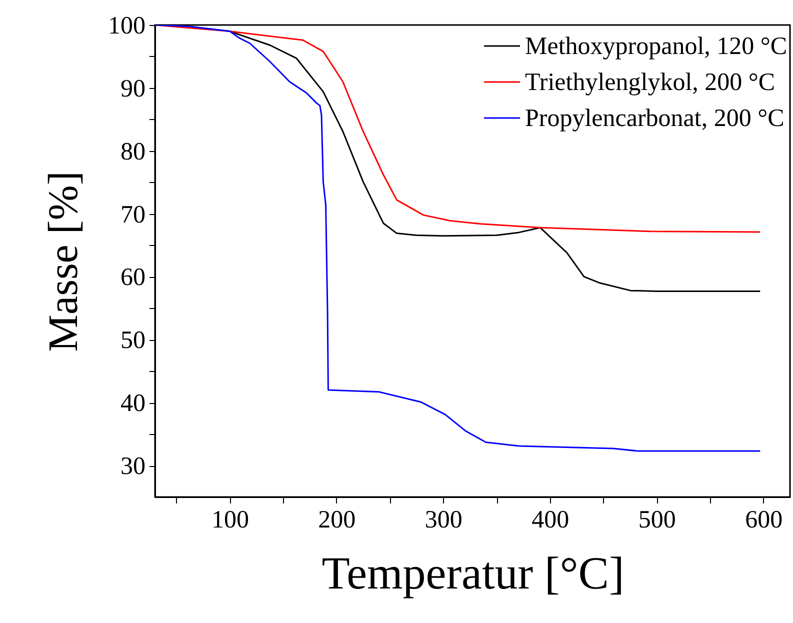  Describe the element at coordinates (133, 404) in the screenshot. I see `y-tick-label: 40` at that location.